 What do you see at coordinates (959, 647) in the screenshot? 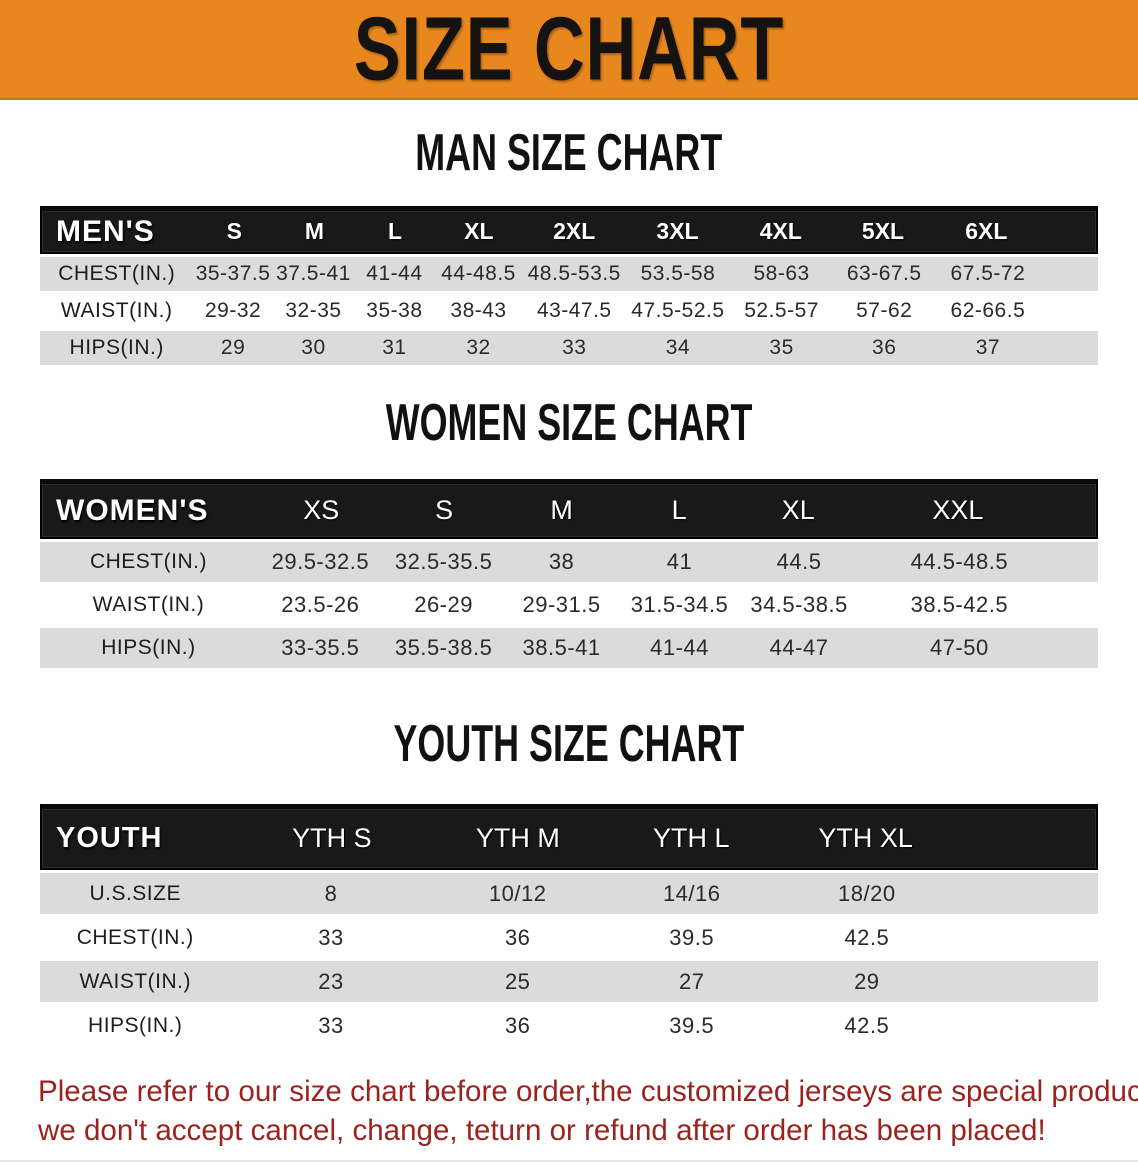
I see `size-value-cell: 47-50` at bounding box center [959, 647].